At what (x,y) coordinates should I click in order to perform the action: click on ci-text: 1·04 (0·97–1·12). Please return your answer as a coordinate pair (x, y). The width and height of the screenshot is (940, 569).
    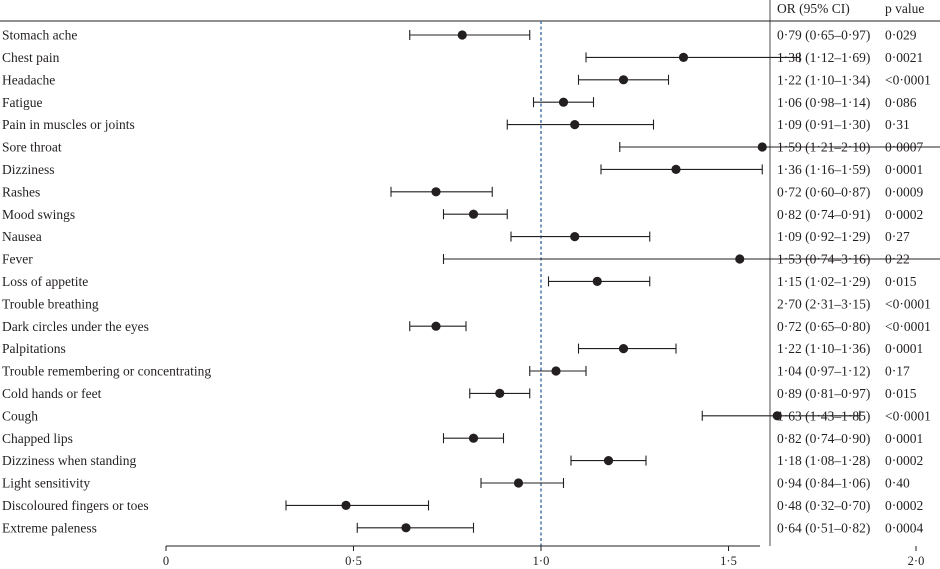
    Looking at the image, I should click on (823, 371).